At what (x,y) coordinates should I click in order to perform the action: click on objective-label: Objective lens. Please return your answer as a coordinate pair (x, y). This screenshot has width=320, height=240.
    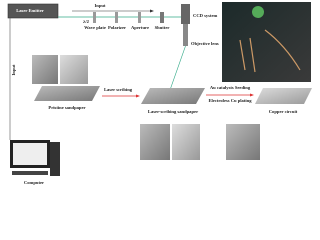
    Looking at the image, I should click on (205, 43).